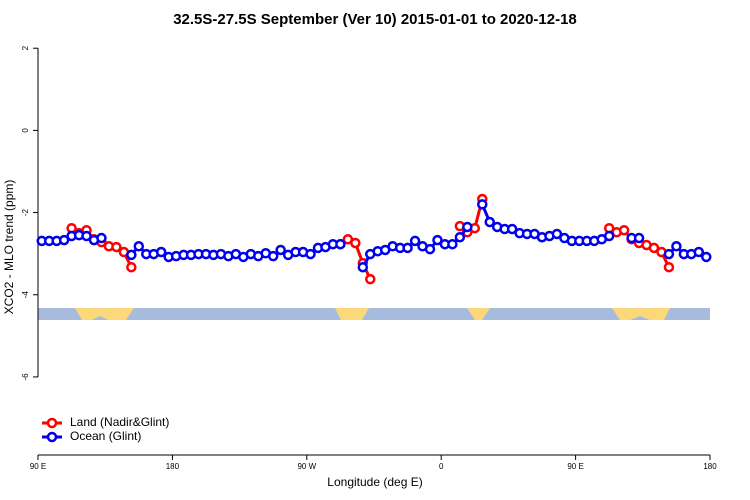  Describe the element at coordinates (105, 436) in the screenshot. I see `legend-label: Ocean (Glint)` at that location.